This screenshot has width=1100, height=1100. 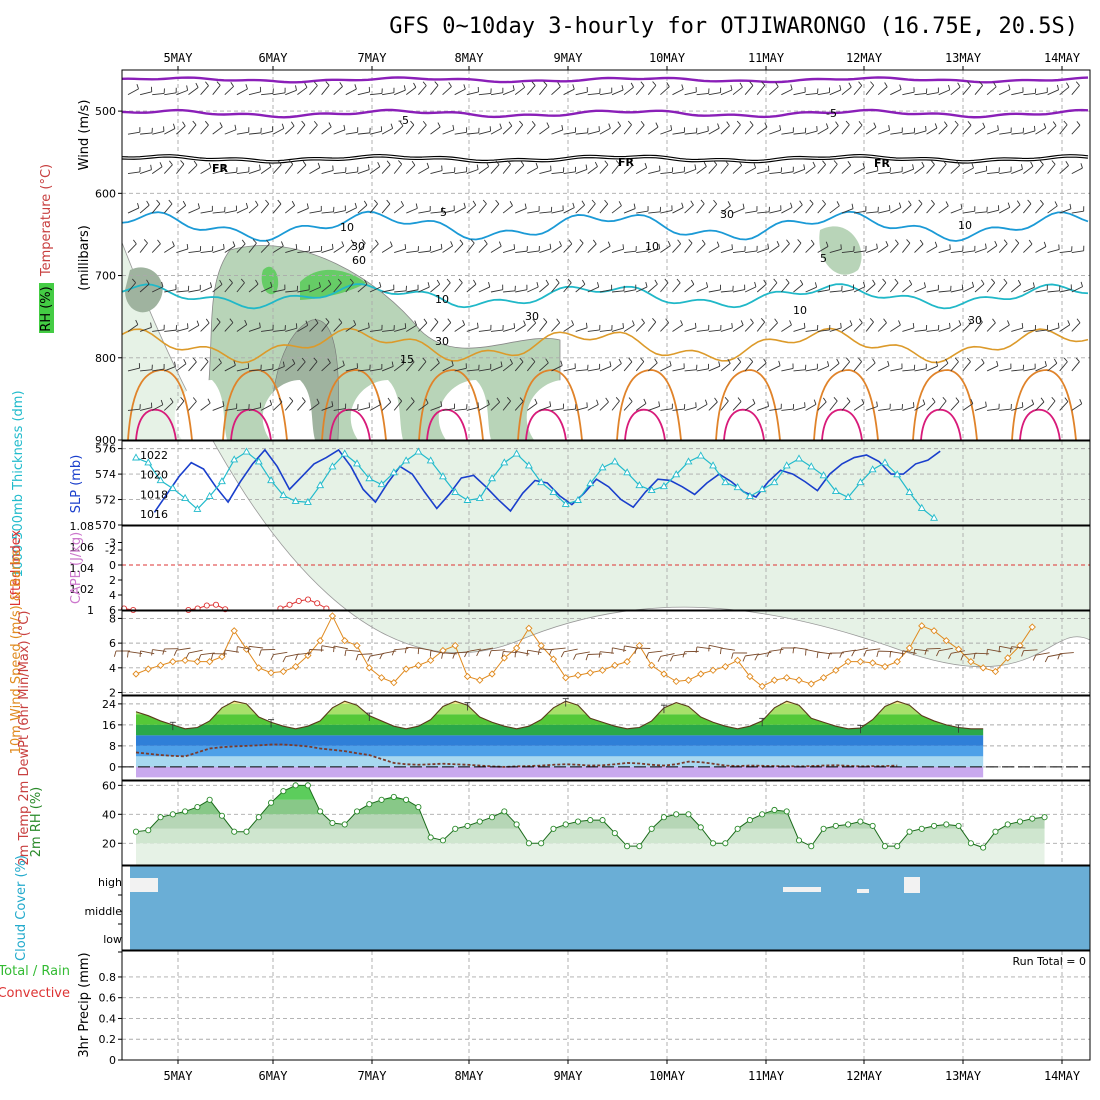 I want to click on rh-contour-label: 30, so click(x=975, y=320).